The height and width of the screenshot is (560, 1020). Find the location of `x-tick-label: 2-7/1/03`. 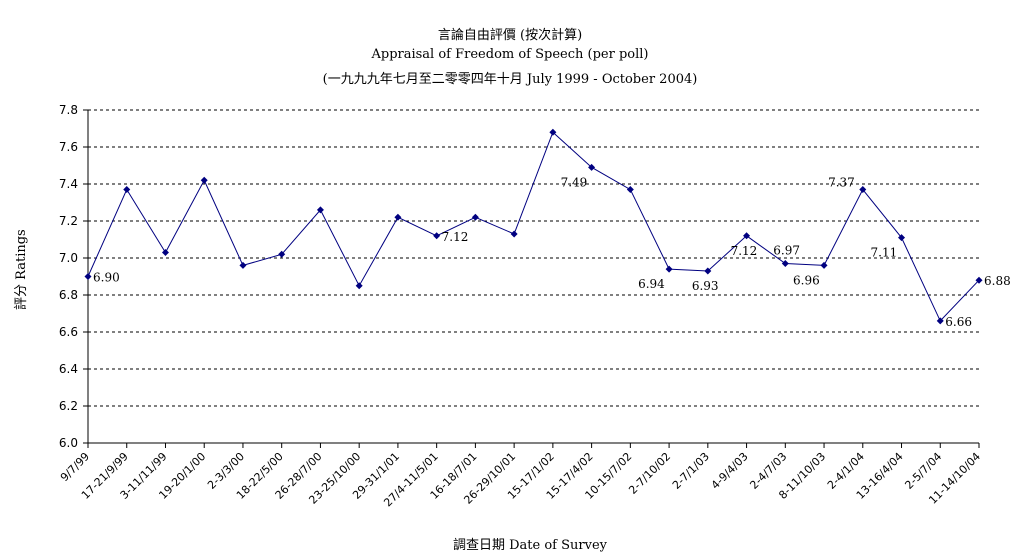

x-tick-label: 2-7/1/03 is located at coordinates (691, 471).